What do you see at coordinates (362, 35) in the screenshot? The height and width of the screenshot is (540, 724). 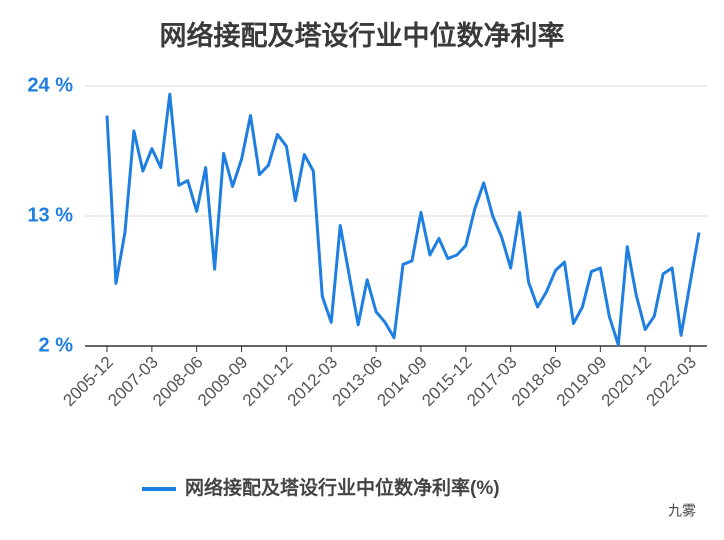 I see `chart-title: 网络接配及塔设行业中位数净利率` at bounding box center [362, 35].